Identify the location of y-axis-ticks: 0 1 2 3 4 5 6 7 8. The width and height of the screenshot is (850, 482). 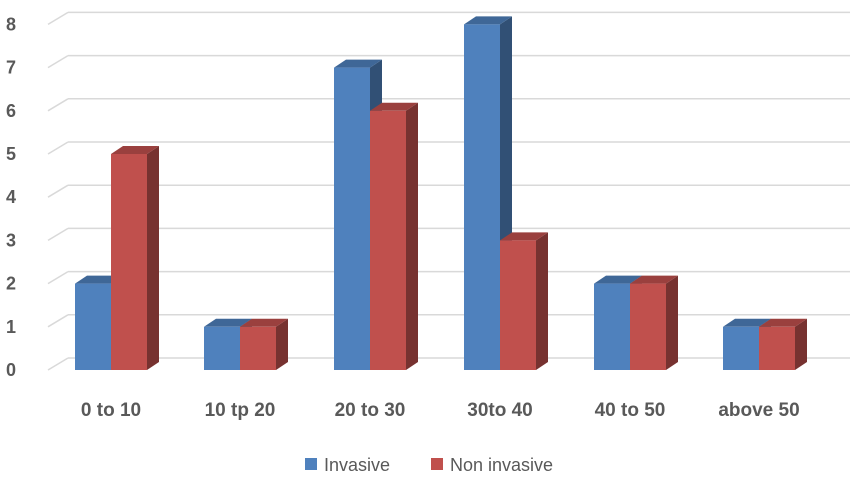
(11, 197).